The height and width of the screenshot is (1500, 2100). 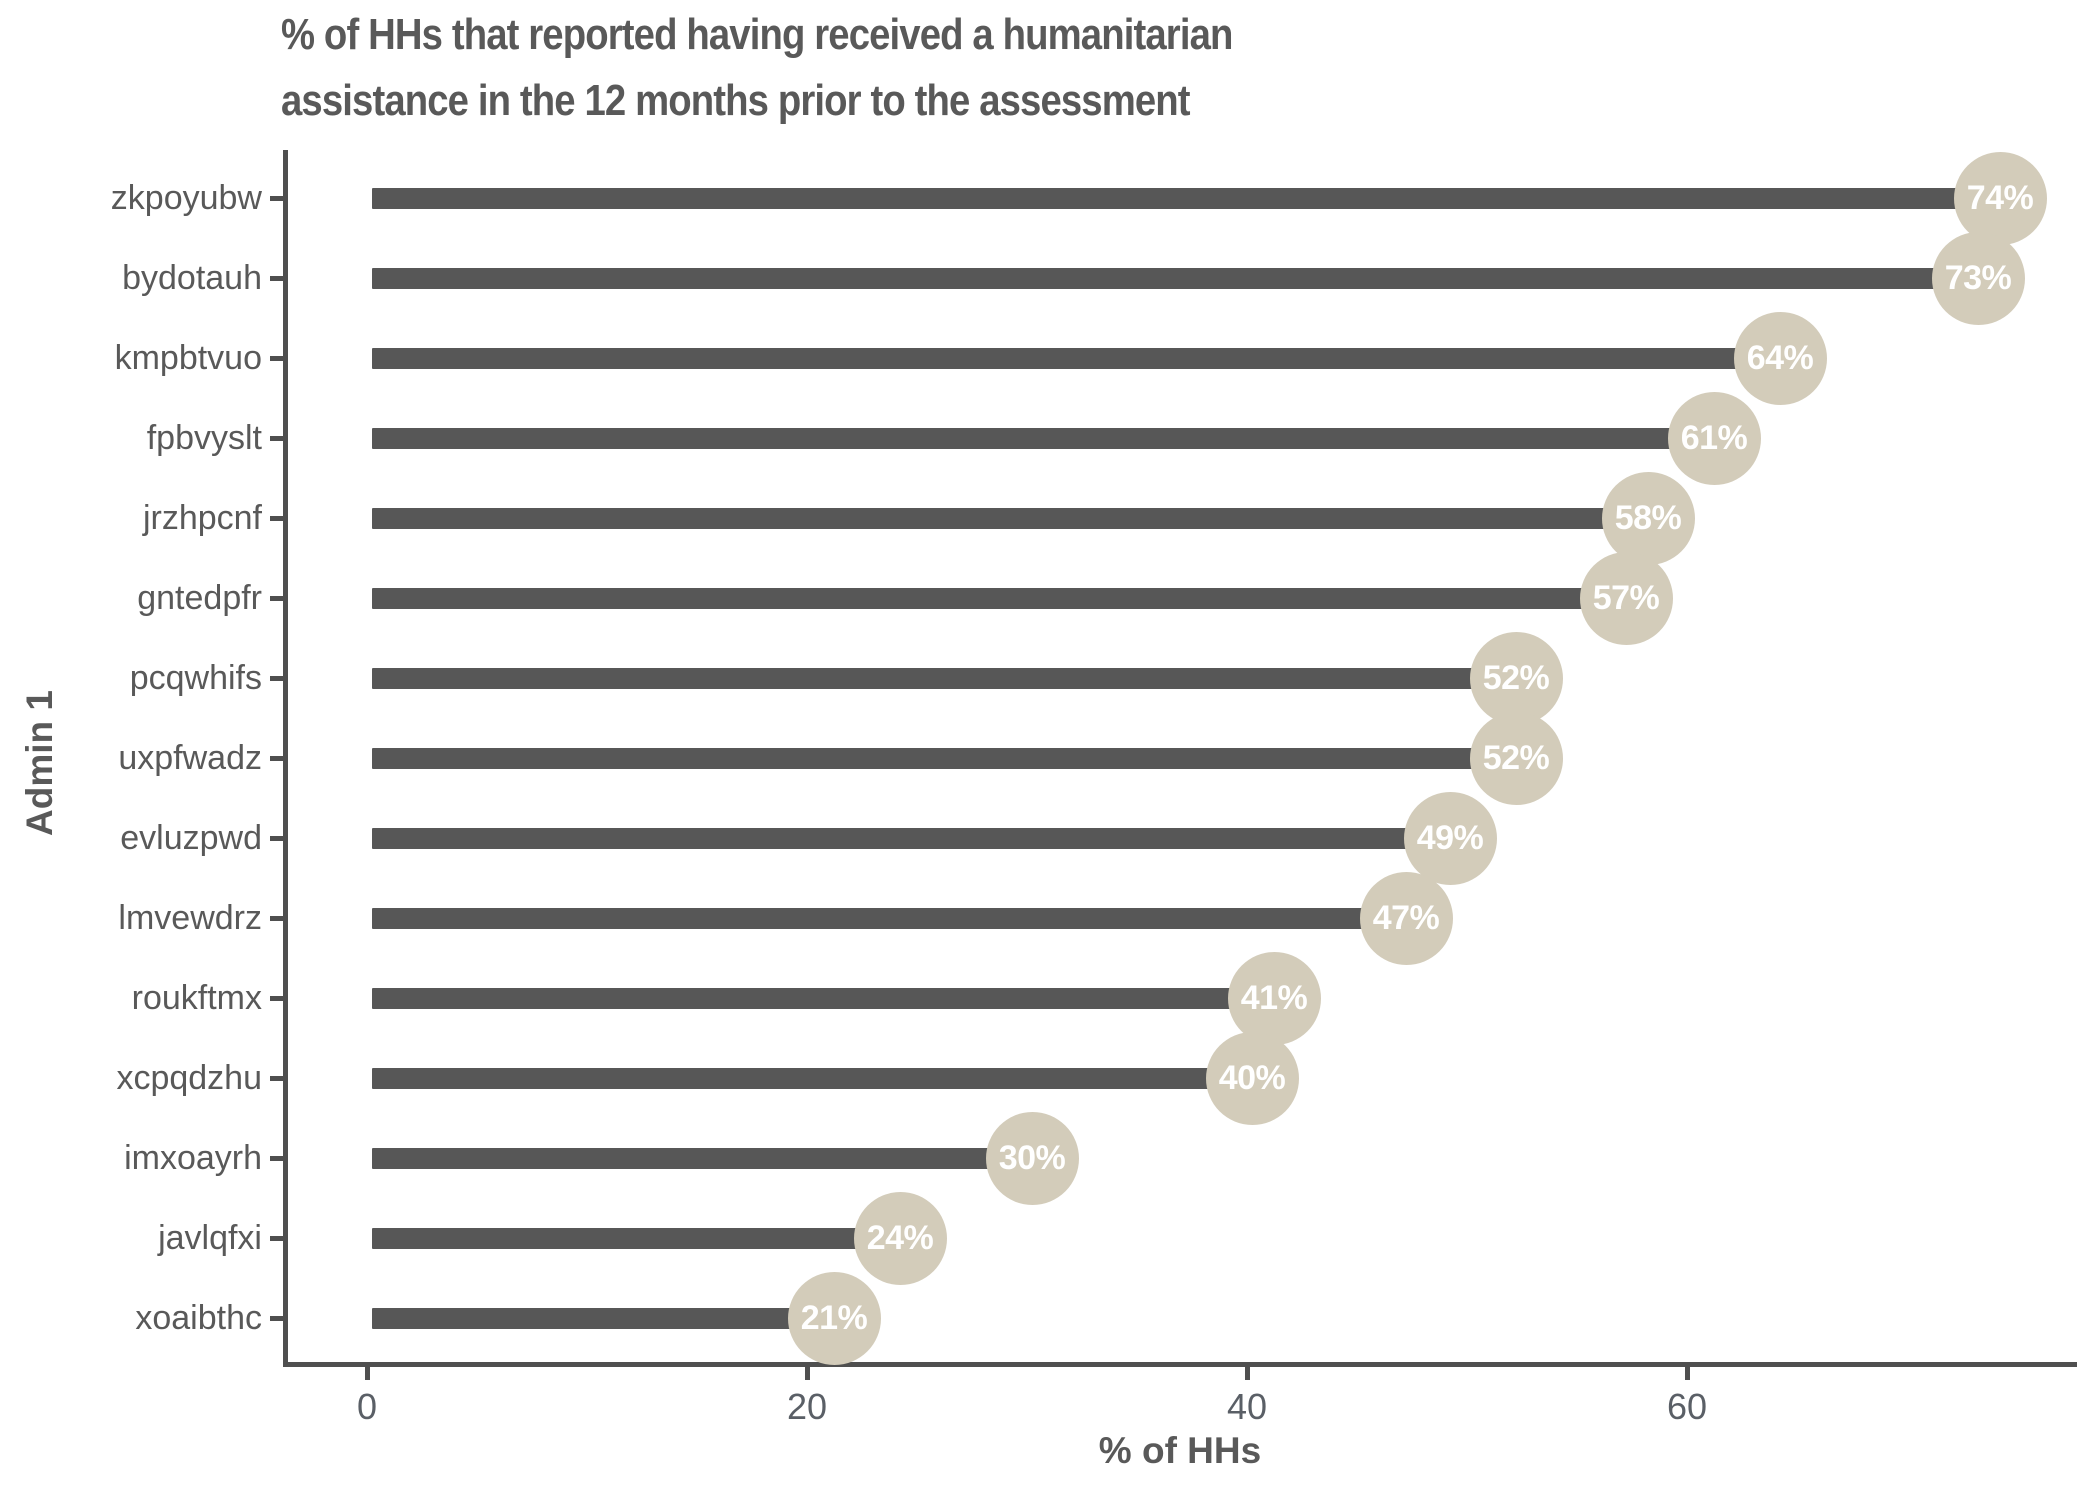 I want to click on category-label: lmvewdrz, so click(x=190, y=918).